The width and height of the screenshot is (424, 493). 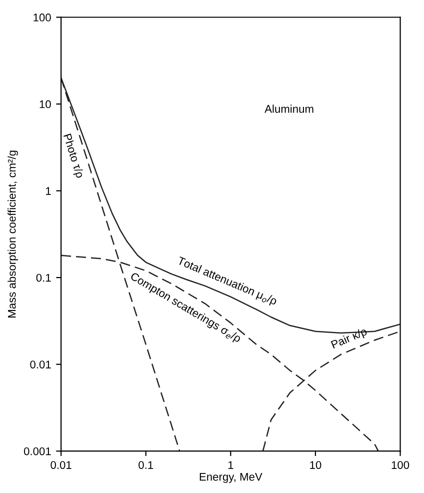 What do you see at coordinates (349, 338) in the screenshot?
I see `text: Pair κ/ρ` at bounding box center [349, 338].